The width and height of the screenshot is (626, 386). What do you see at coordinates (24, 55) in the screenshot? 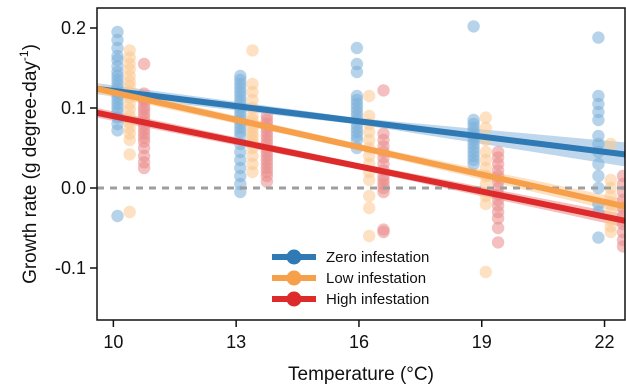
I see `y-axis-title-superscript: -1` at bounding box center [24, 55].